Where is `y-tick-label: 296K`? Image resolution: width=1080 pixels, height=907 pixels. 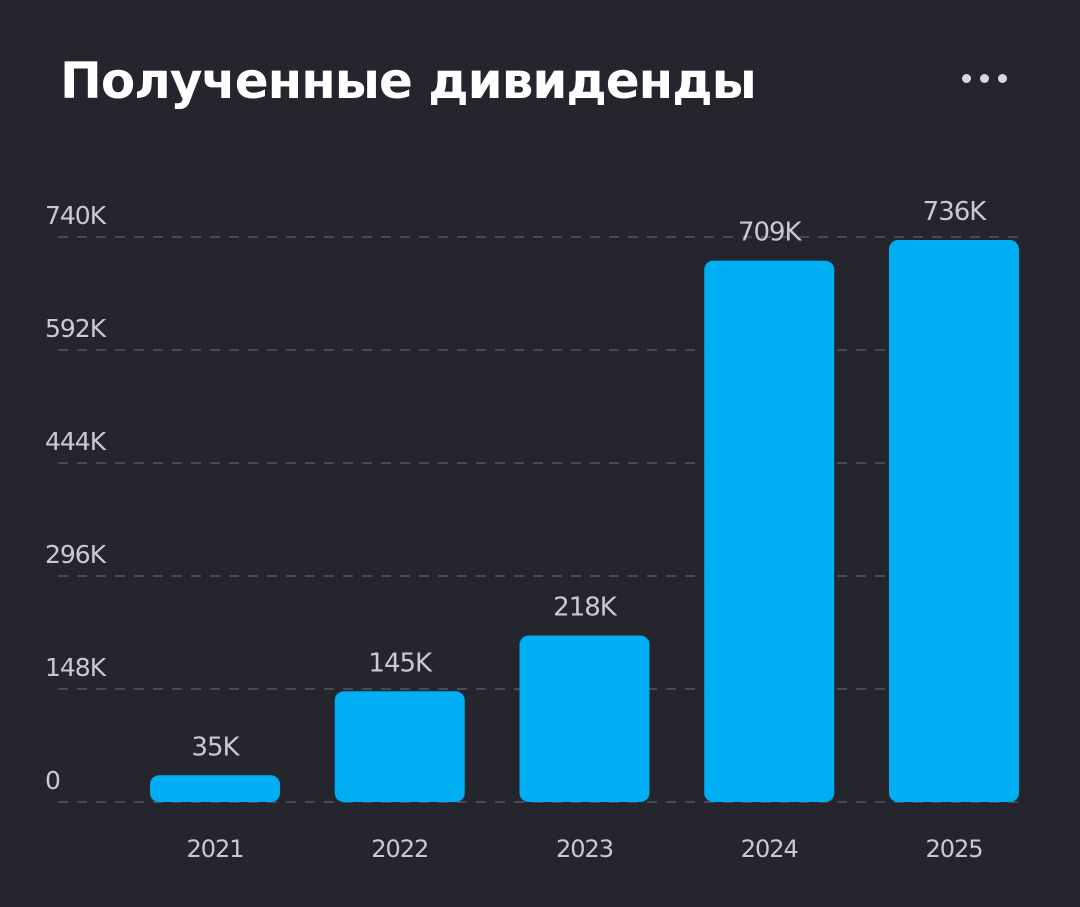
y-tick-label: 296K is located at coordinates (76, 554).